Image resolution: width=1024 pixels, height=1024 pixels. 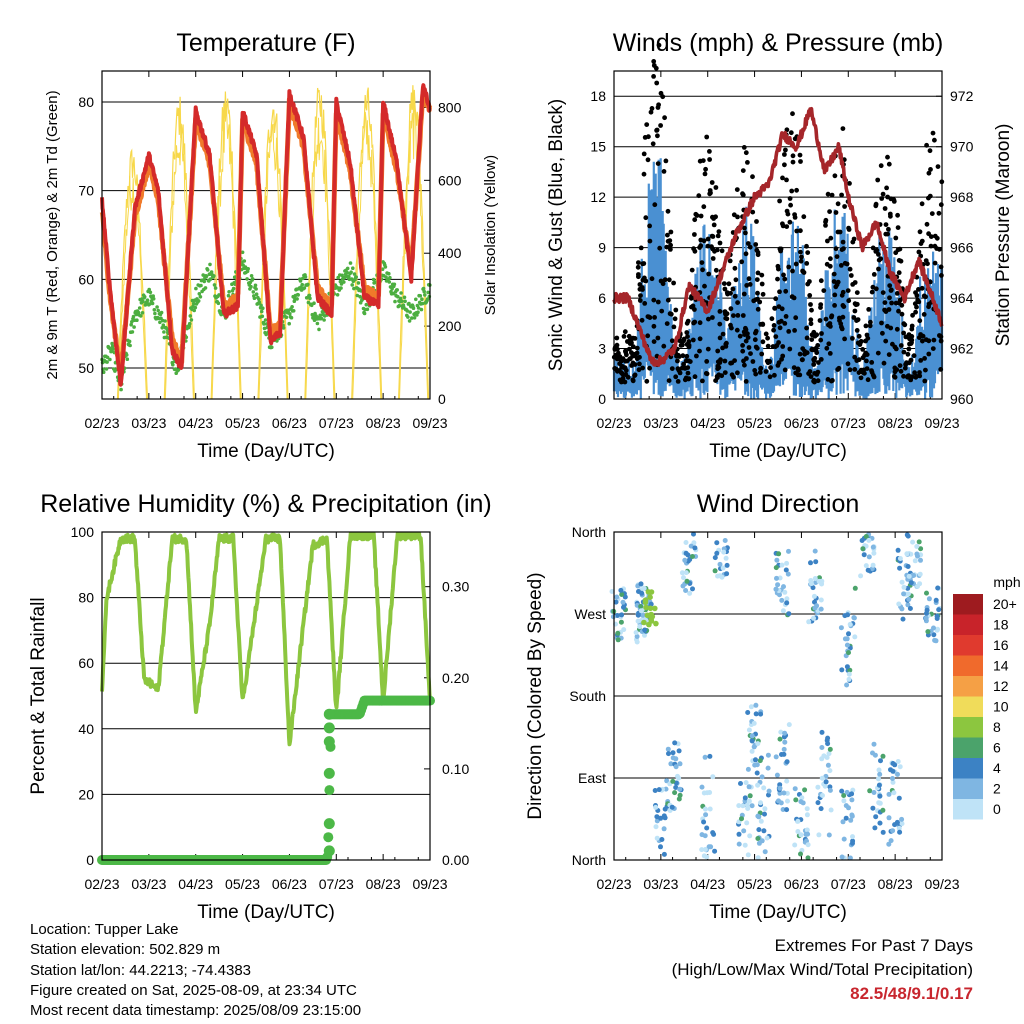 What do you see at coordinates (450, 180) in the screenshot?
I see `y-tick-label-right: 600` at bounding box center [450, 180].